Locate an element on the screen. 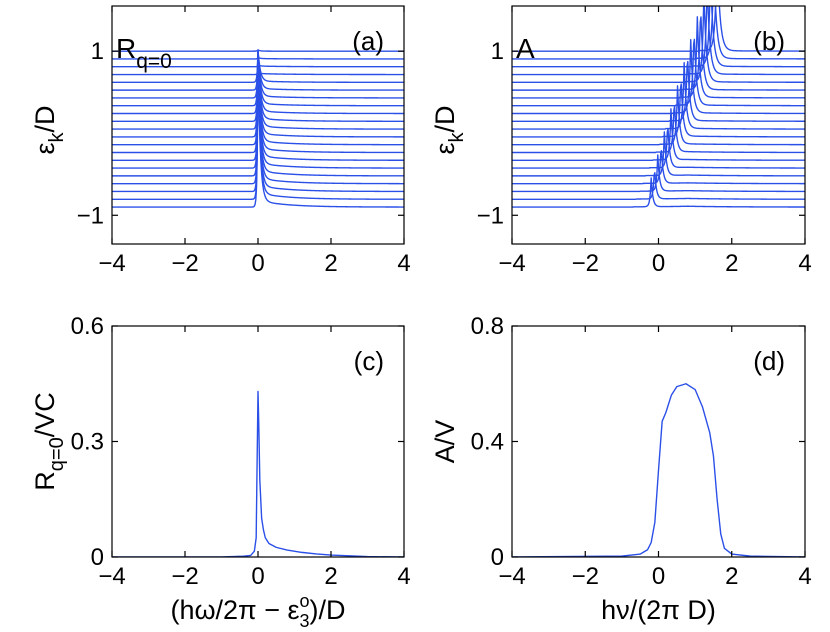  y-axis-label: Rq=0/VC is located at coordinates (49, 441).